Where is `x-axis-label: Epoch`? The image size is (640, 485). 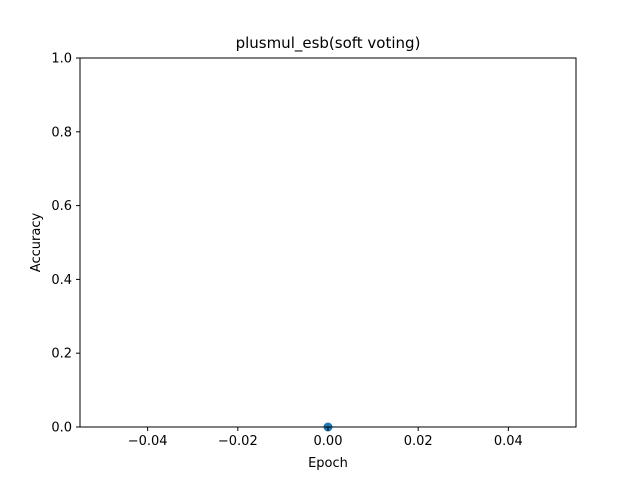
x-axis-label: Epoch is located at coordinates (328, 463).